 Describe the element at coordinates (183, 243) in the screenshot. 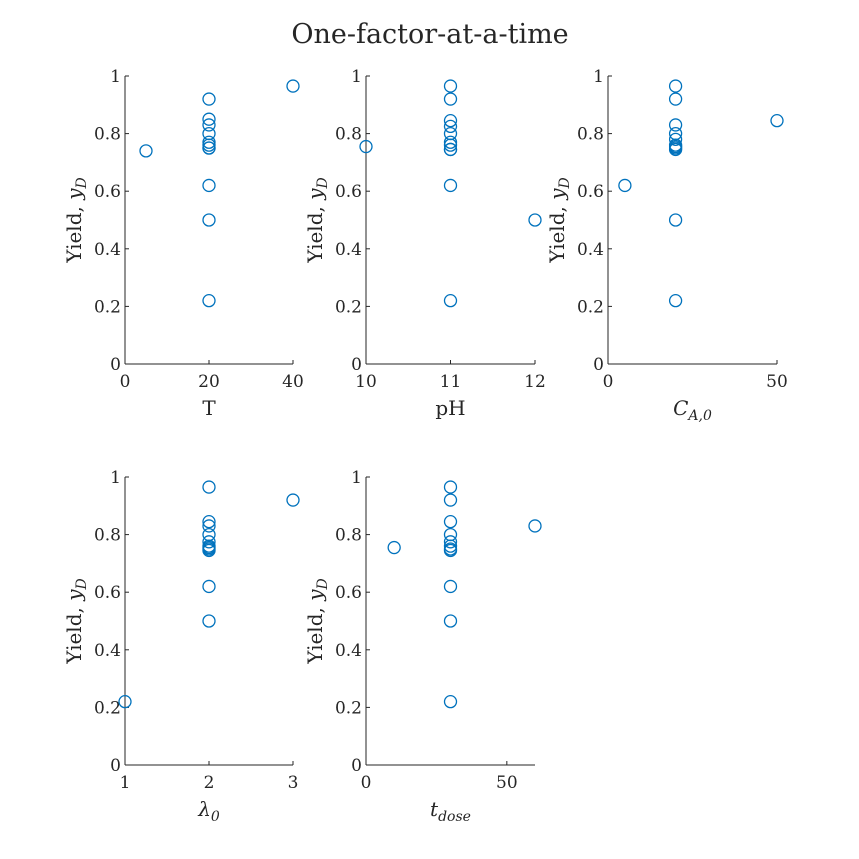

I see `subplot-1: 0 0.2 0.4 0.6 0.8 1 0 20 40 T Yield, yD` at that location.